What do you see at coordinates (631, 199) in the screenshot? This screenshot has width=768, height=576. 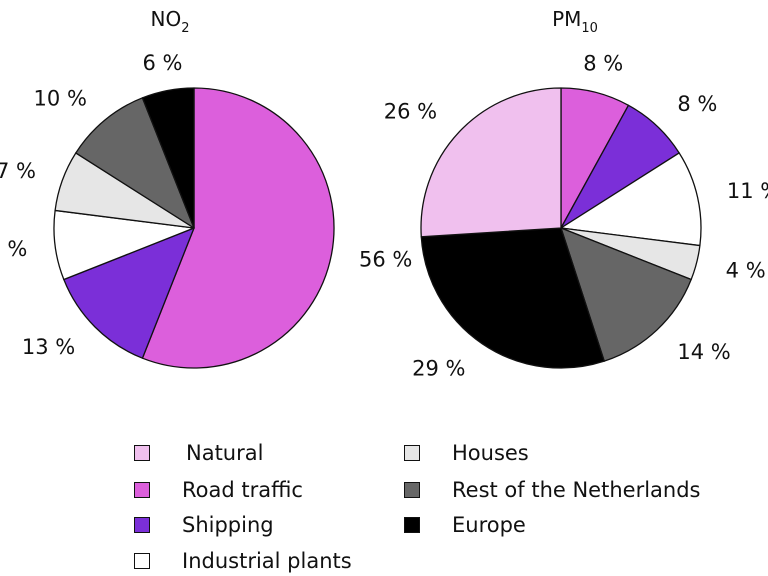 I see `pie-slice-industrial-plants` at bounding box center [631, 199].